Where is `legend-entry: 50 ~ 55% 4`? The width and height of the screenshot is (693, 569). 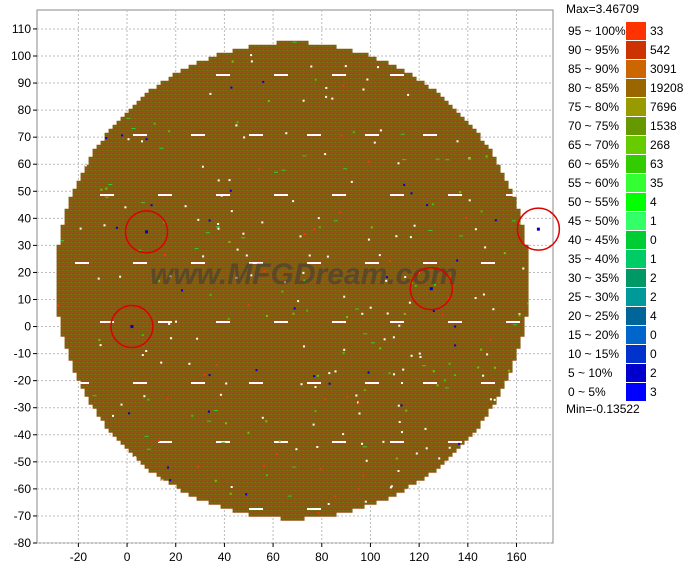 legend-entry: 50 ~ 55% 4 is located at coordinates (628, 202).